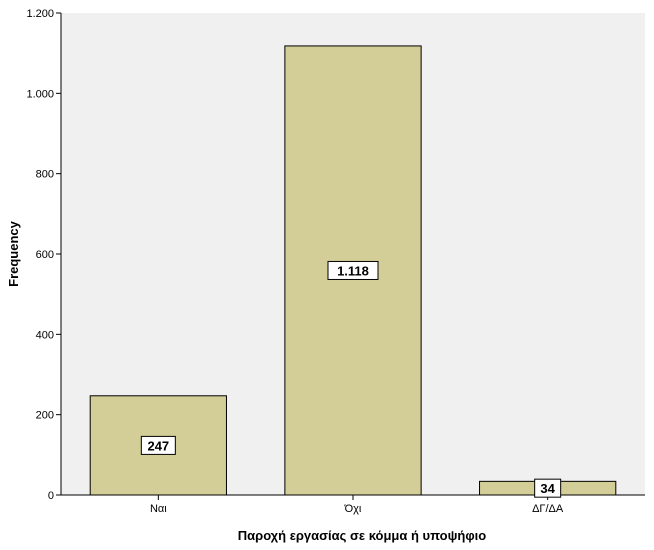 The height and width of the screenshot is (550, 654). Describe the element at coordinates (45, 416) in the screenshot. I see `y-tick-label: 200` at that location.